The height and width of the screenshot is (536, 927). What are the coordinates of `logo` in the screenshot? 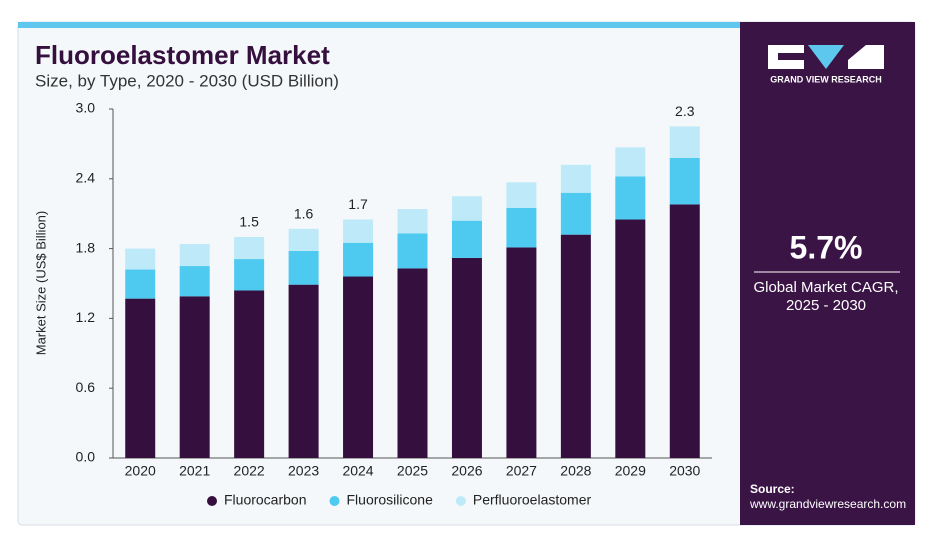 It's located at (826, 57).